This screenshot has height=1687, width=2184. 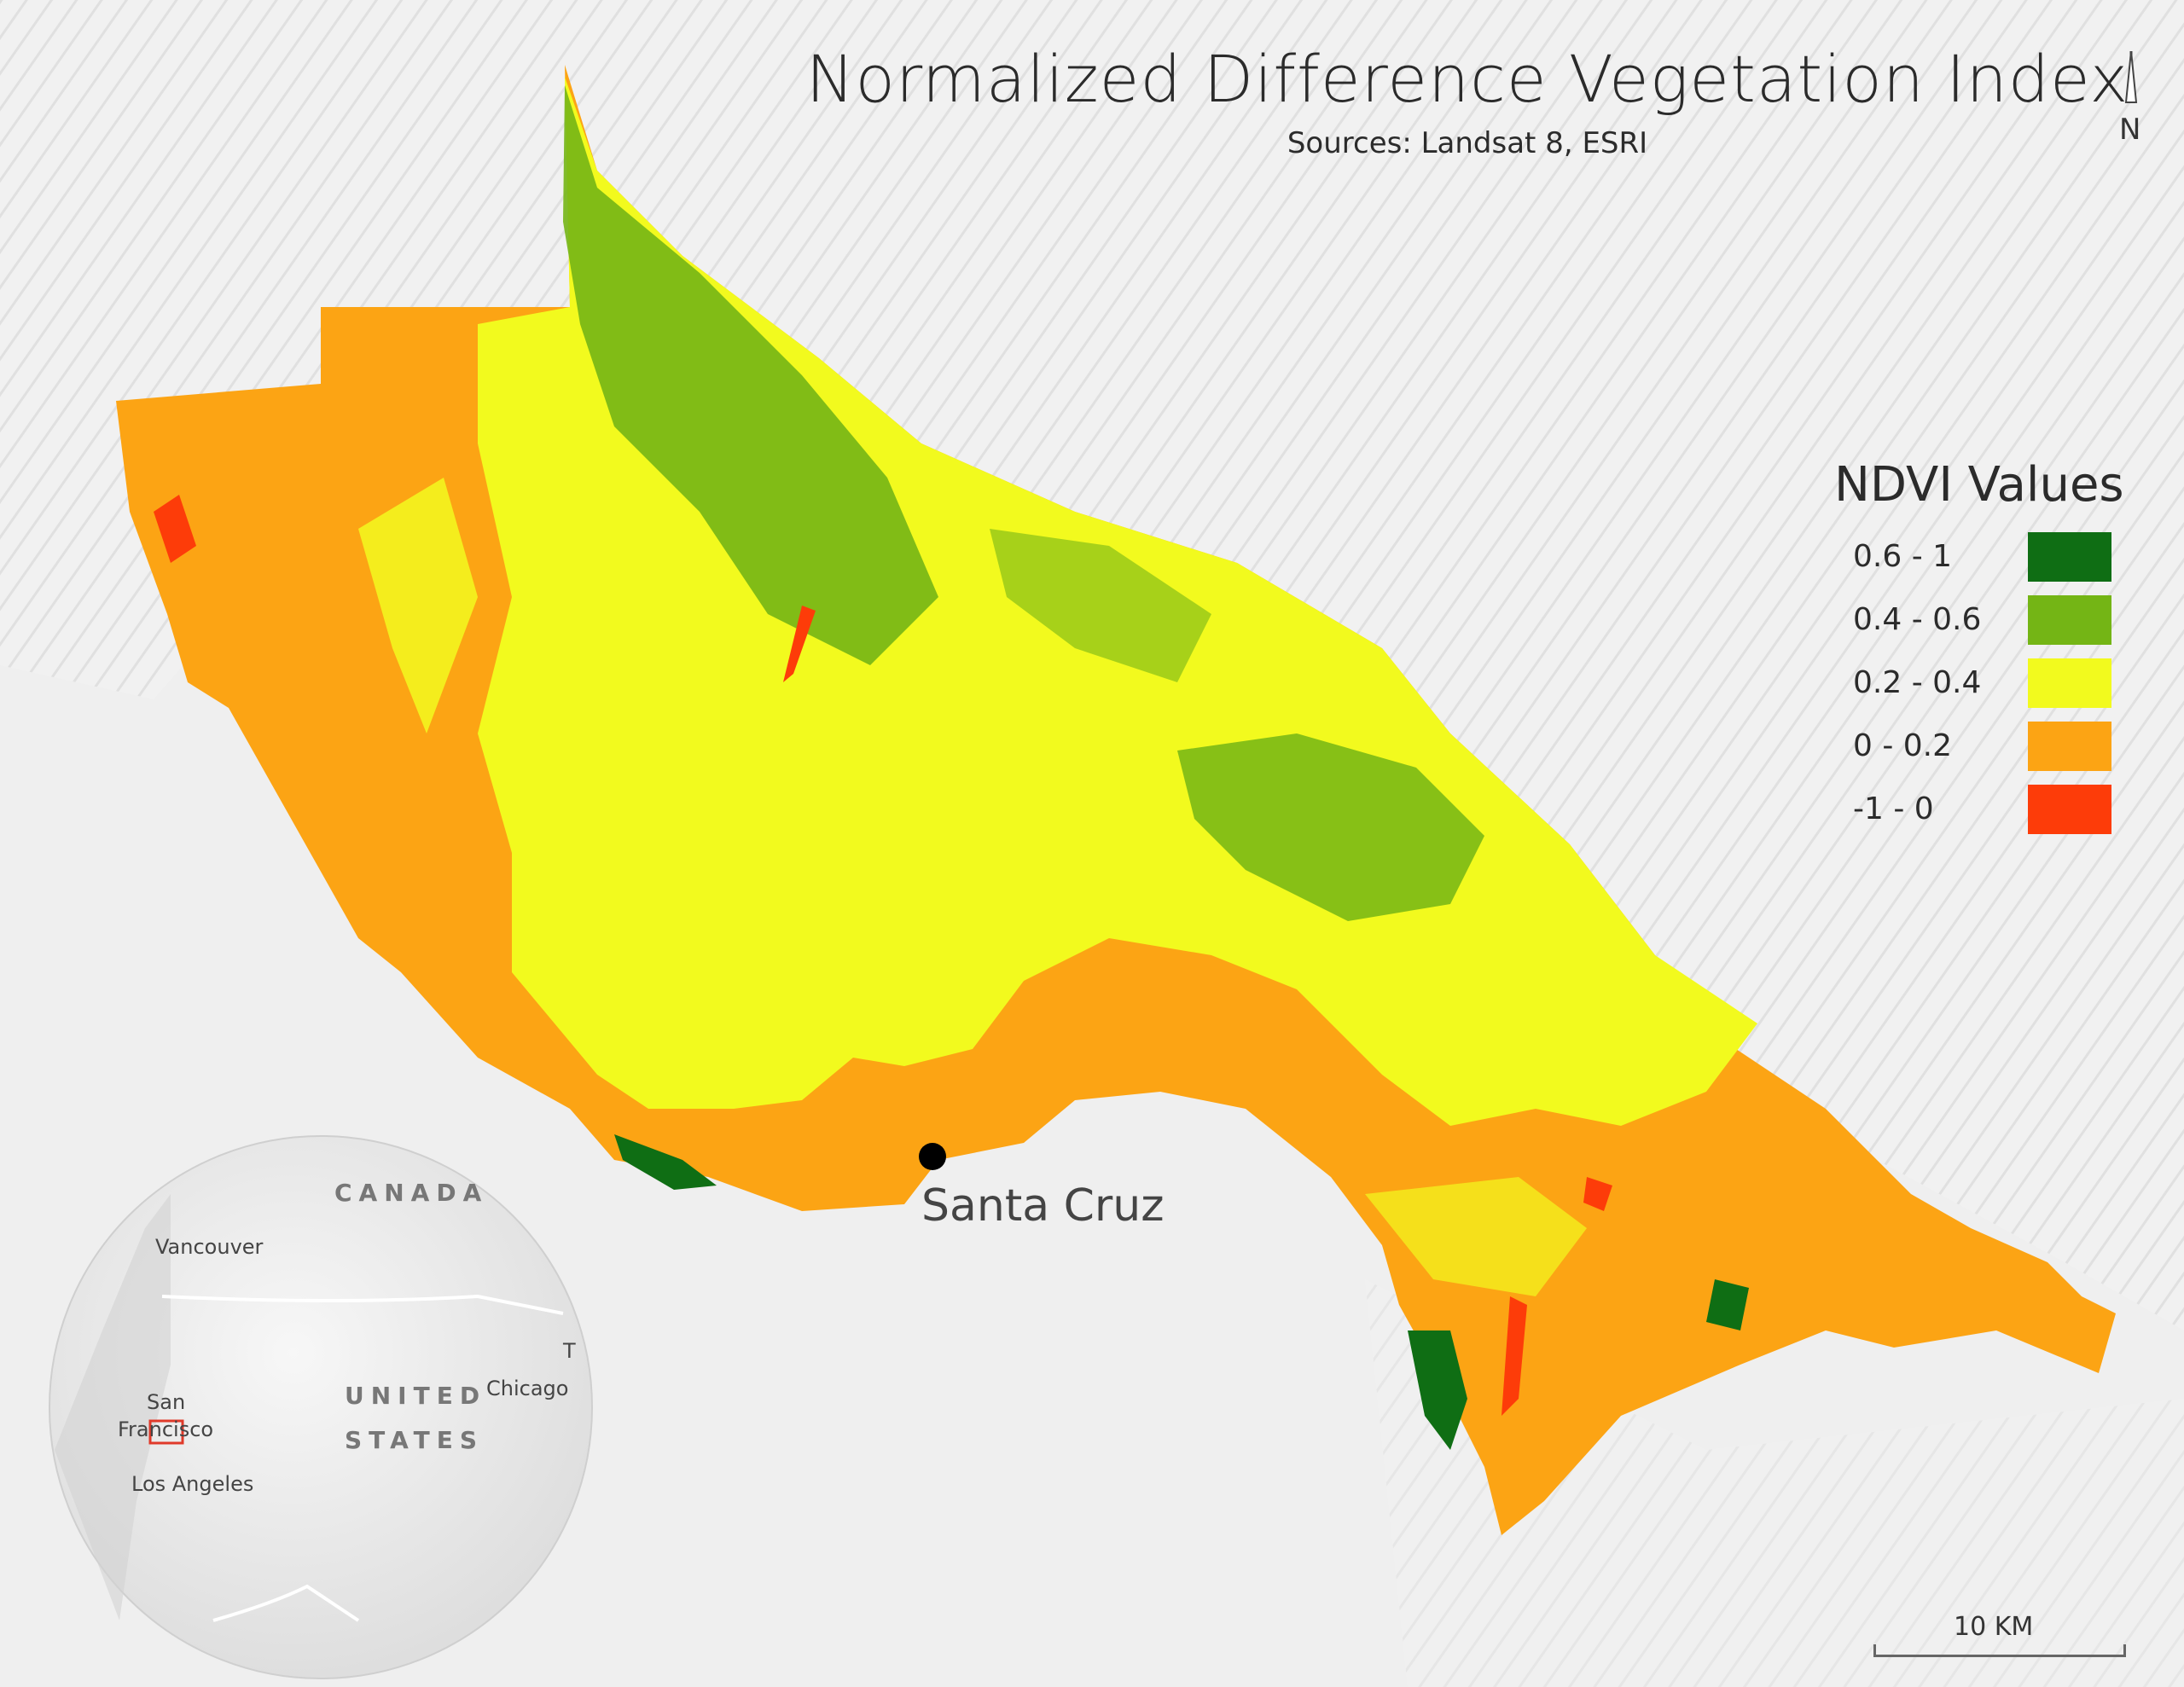 What do you see at coordinates (569, 1351) in the screenshot?
I see `inset-label-t: T` at bounding box center [569, 1351].